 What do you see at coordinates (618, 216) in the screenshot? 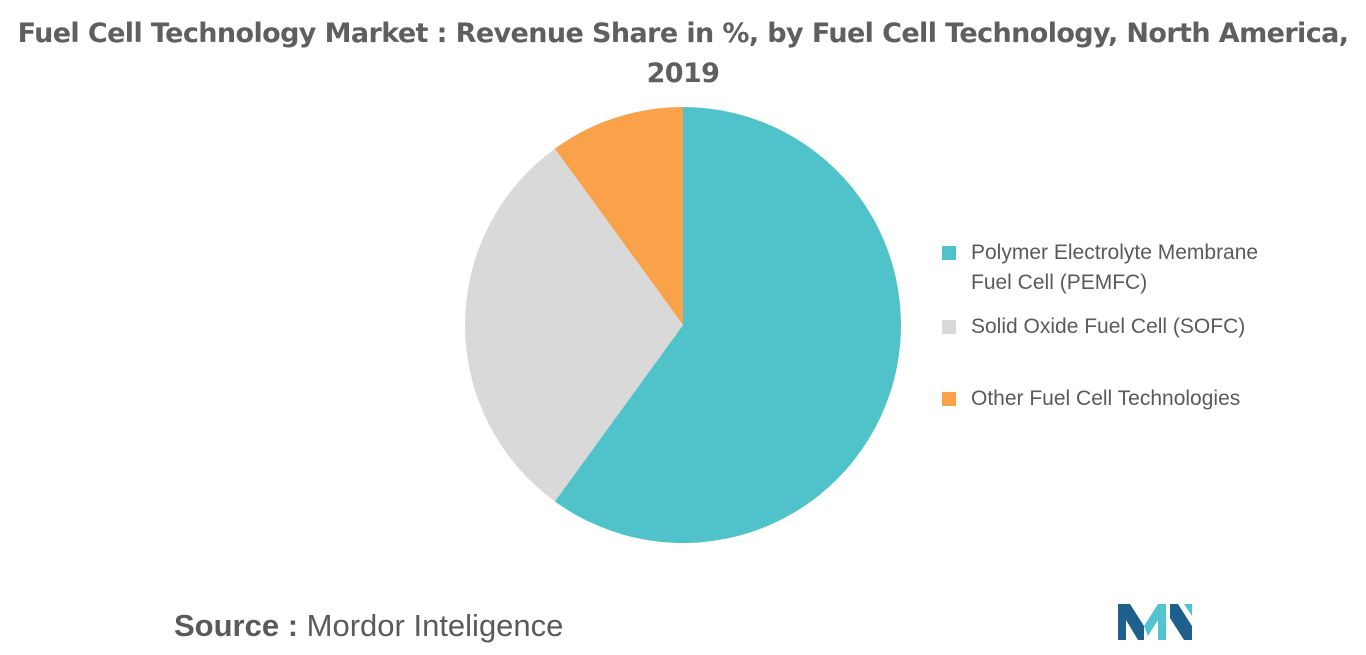
I see `pie-slice-other` at bounding box center [618, 216].